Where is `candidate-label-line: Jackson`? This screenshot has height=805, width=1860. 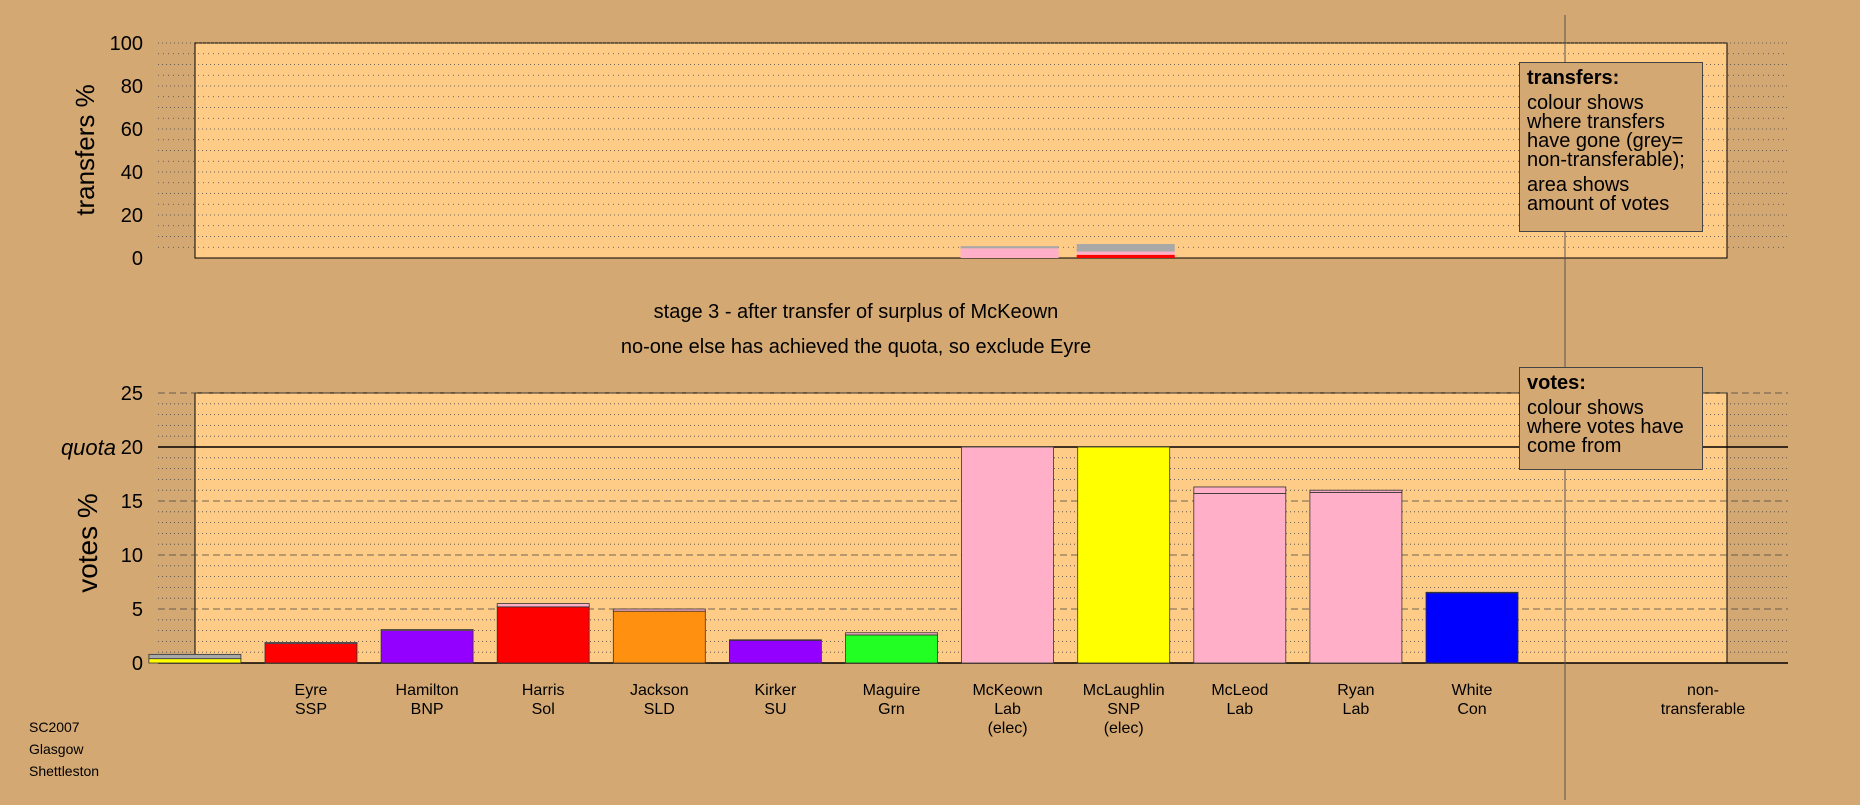
candidate-label-line: Jackson is located at coordinates (659, 690).